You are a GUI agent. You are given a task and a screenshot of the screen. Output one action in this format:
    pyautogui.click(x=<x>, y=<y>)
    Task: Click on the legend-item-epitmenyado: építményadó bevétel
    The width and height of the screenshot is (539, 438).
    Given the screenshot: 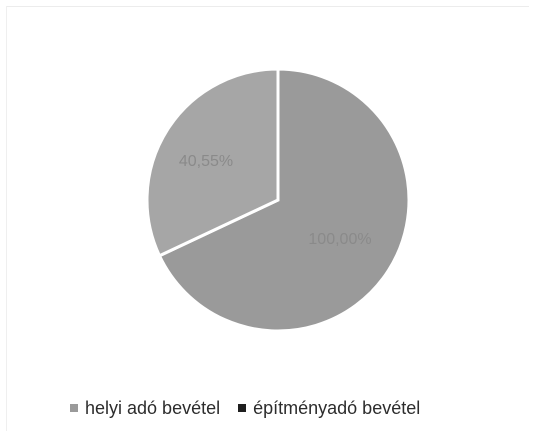 What is the action you would take?
    pyautogui.click(x=329, y=408)
    